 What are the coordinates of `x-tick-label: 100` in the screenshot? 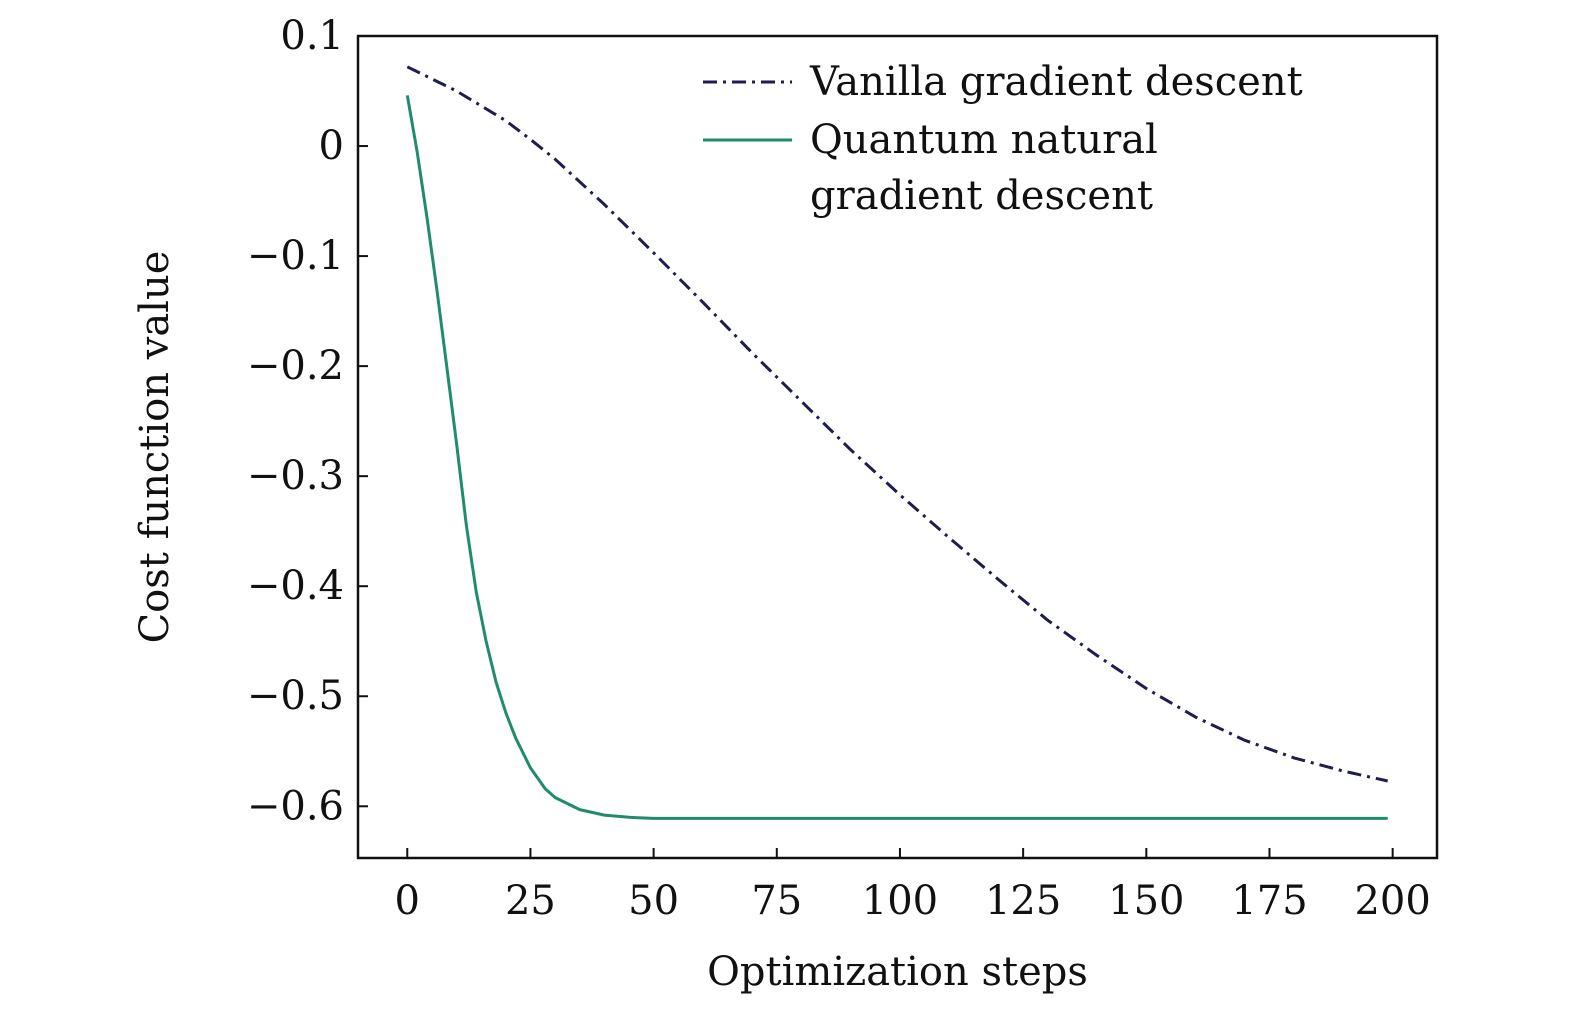 It's located at (900, 901).